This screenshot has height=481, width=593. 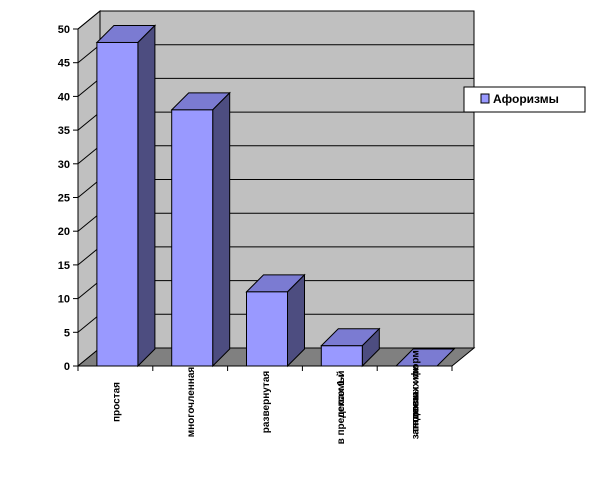 I want to click on y-tick-label: 20, so click(x=64, y=232).